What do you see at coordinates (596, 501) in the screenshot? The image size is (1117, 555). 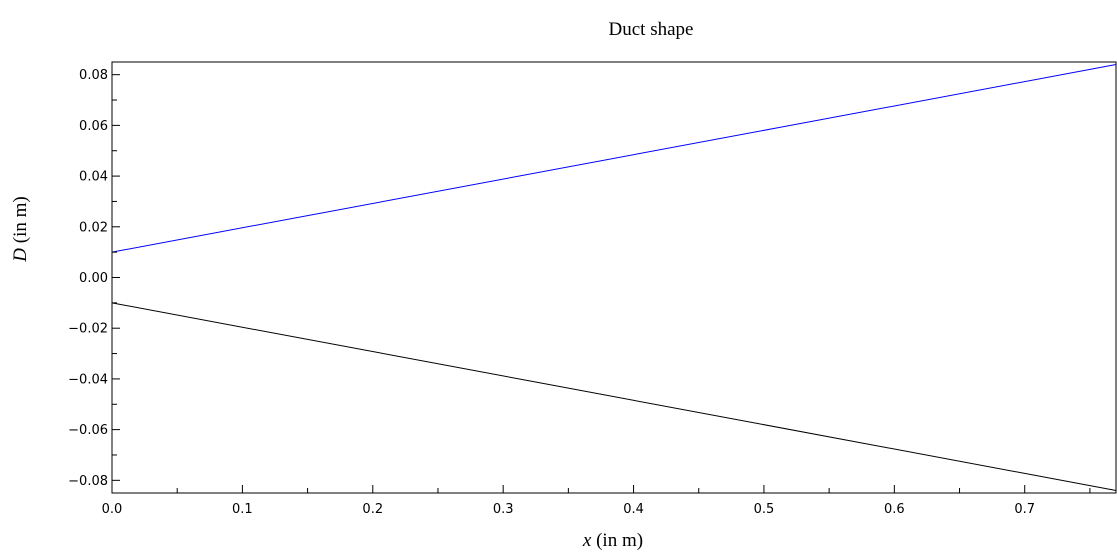 I see `x-axis-ticks: 0.0 0.1 0.2 0.3 0.4 0.5 0.6 0.7` at bounding box center [596, 501].